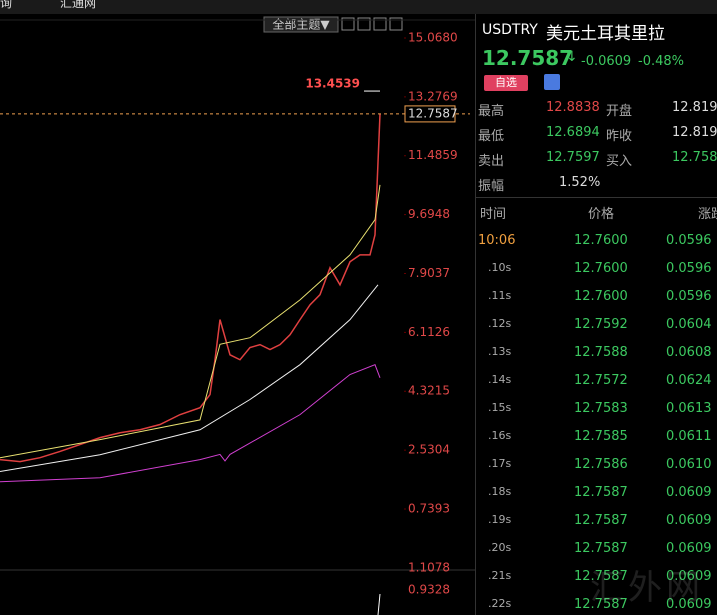  What do you see at coordinates (379, 604) in the screenshot?
I see `indicator-line` at bounding box center [379, 604].